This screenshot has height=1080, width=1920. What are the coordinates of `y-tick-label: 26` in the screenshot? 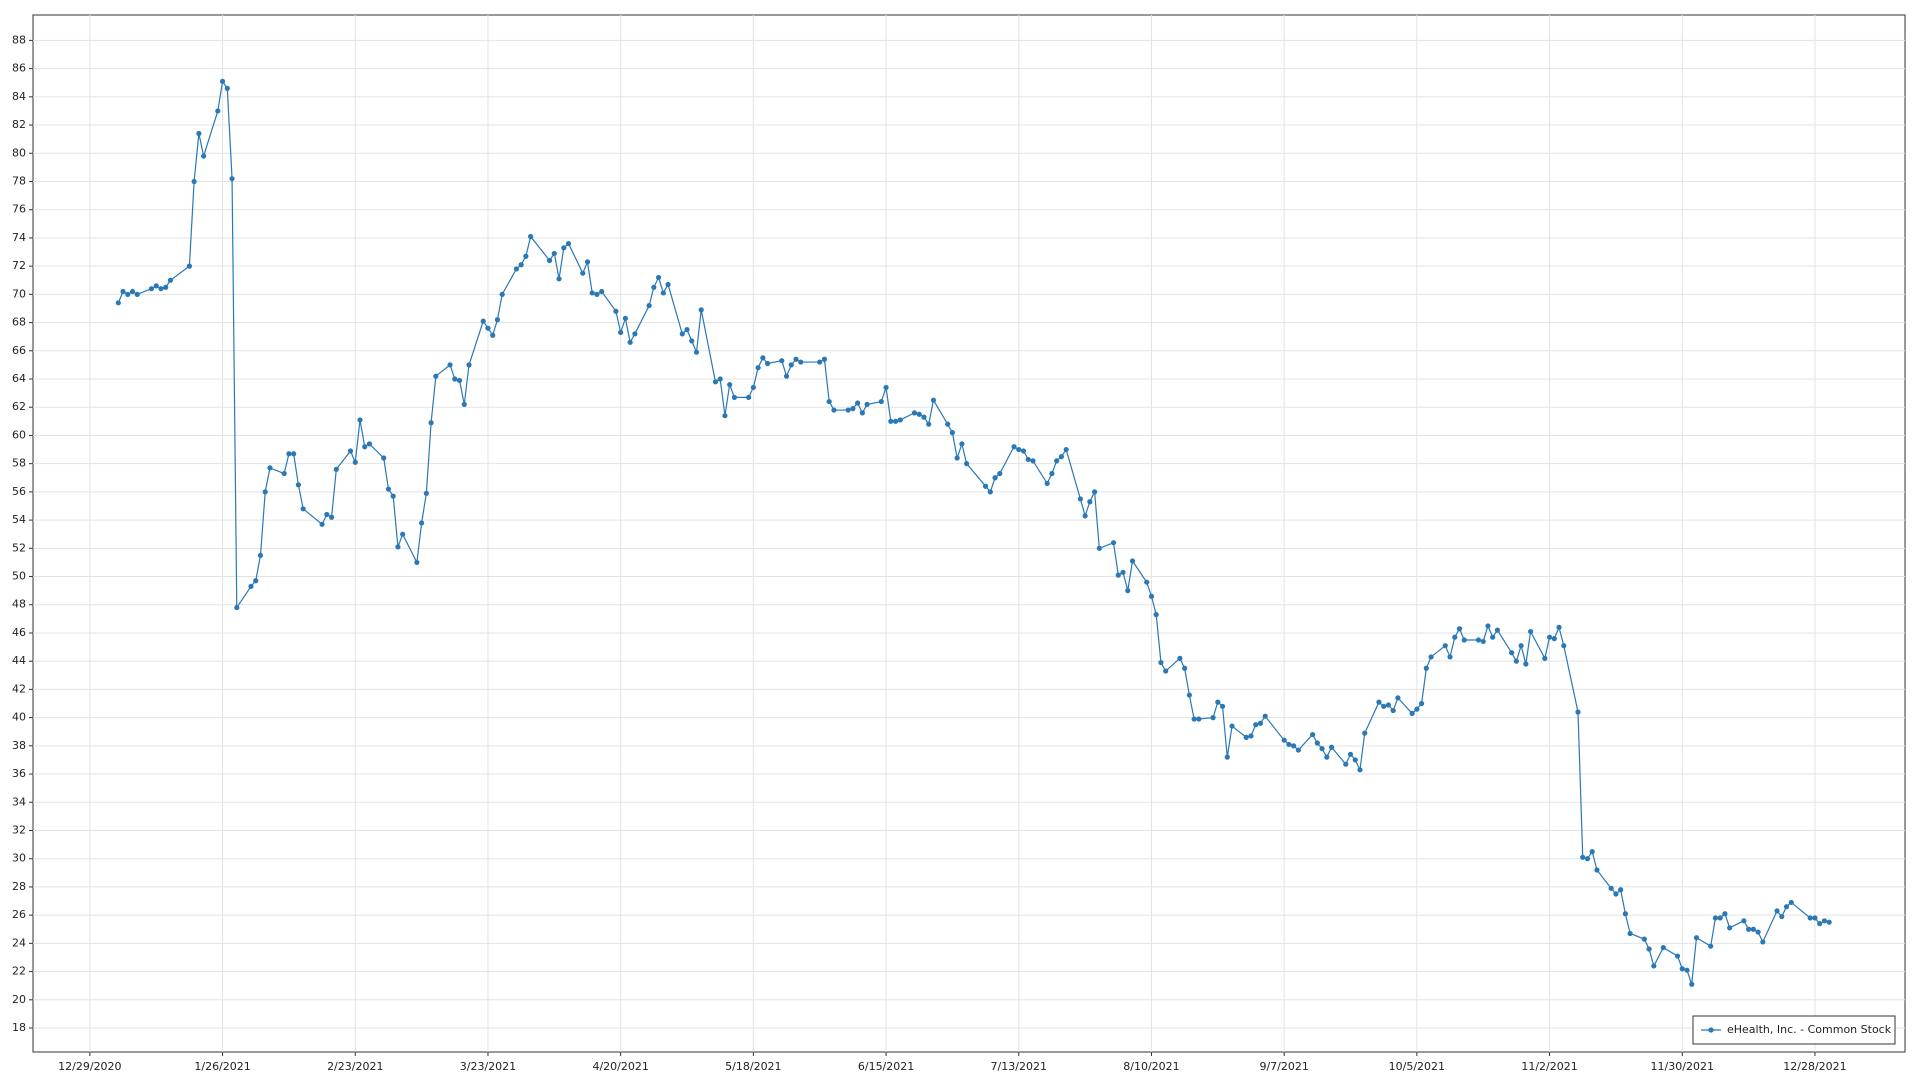 It's located at (19, 914).